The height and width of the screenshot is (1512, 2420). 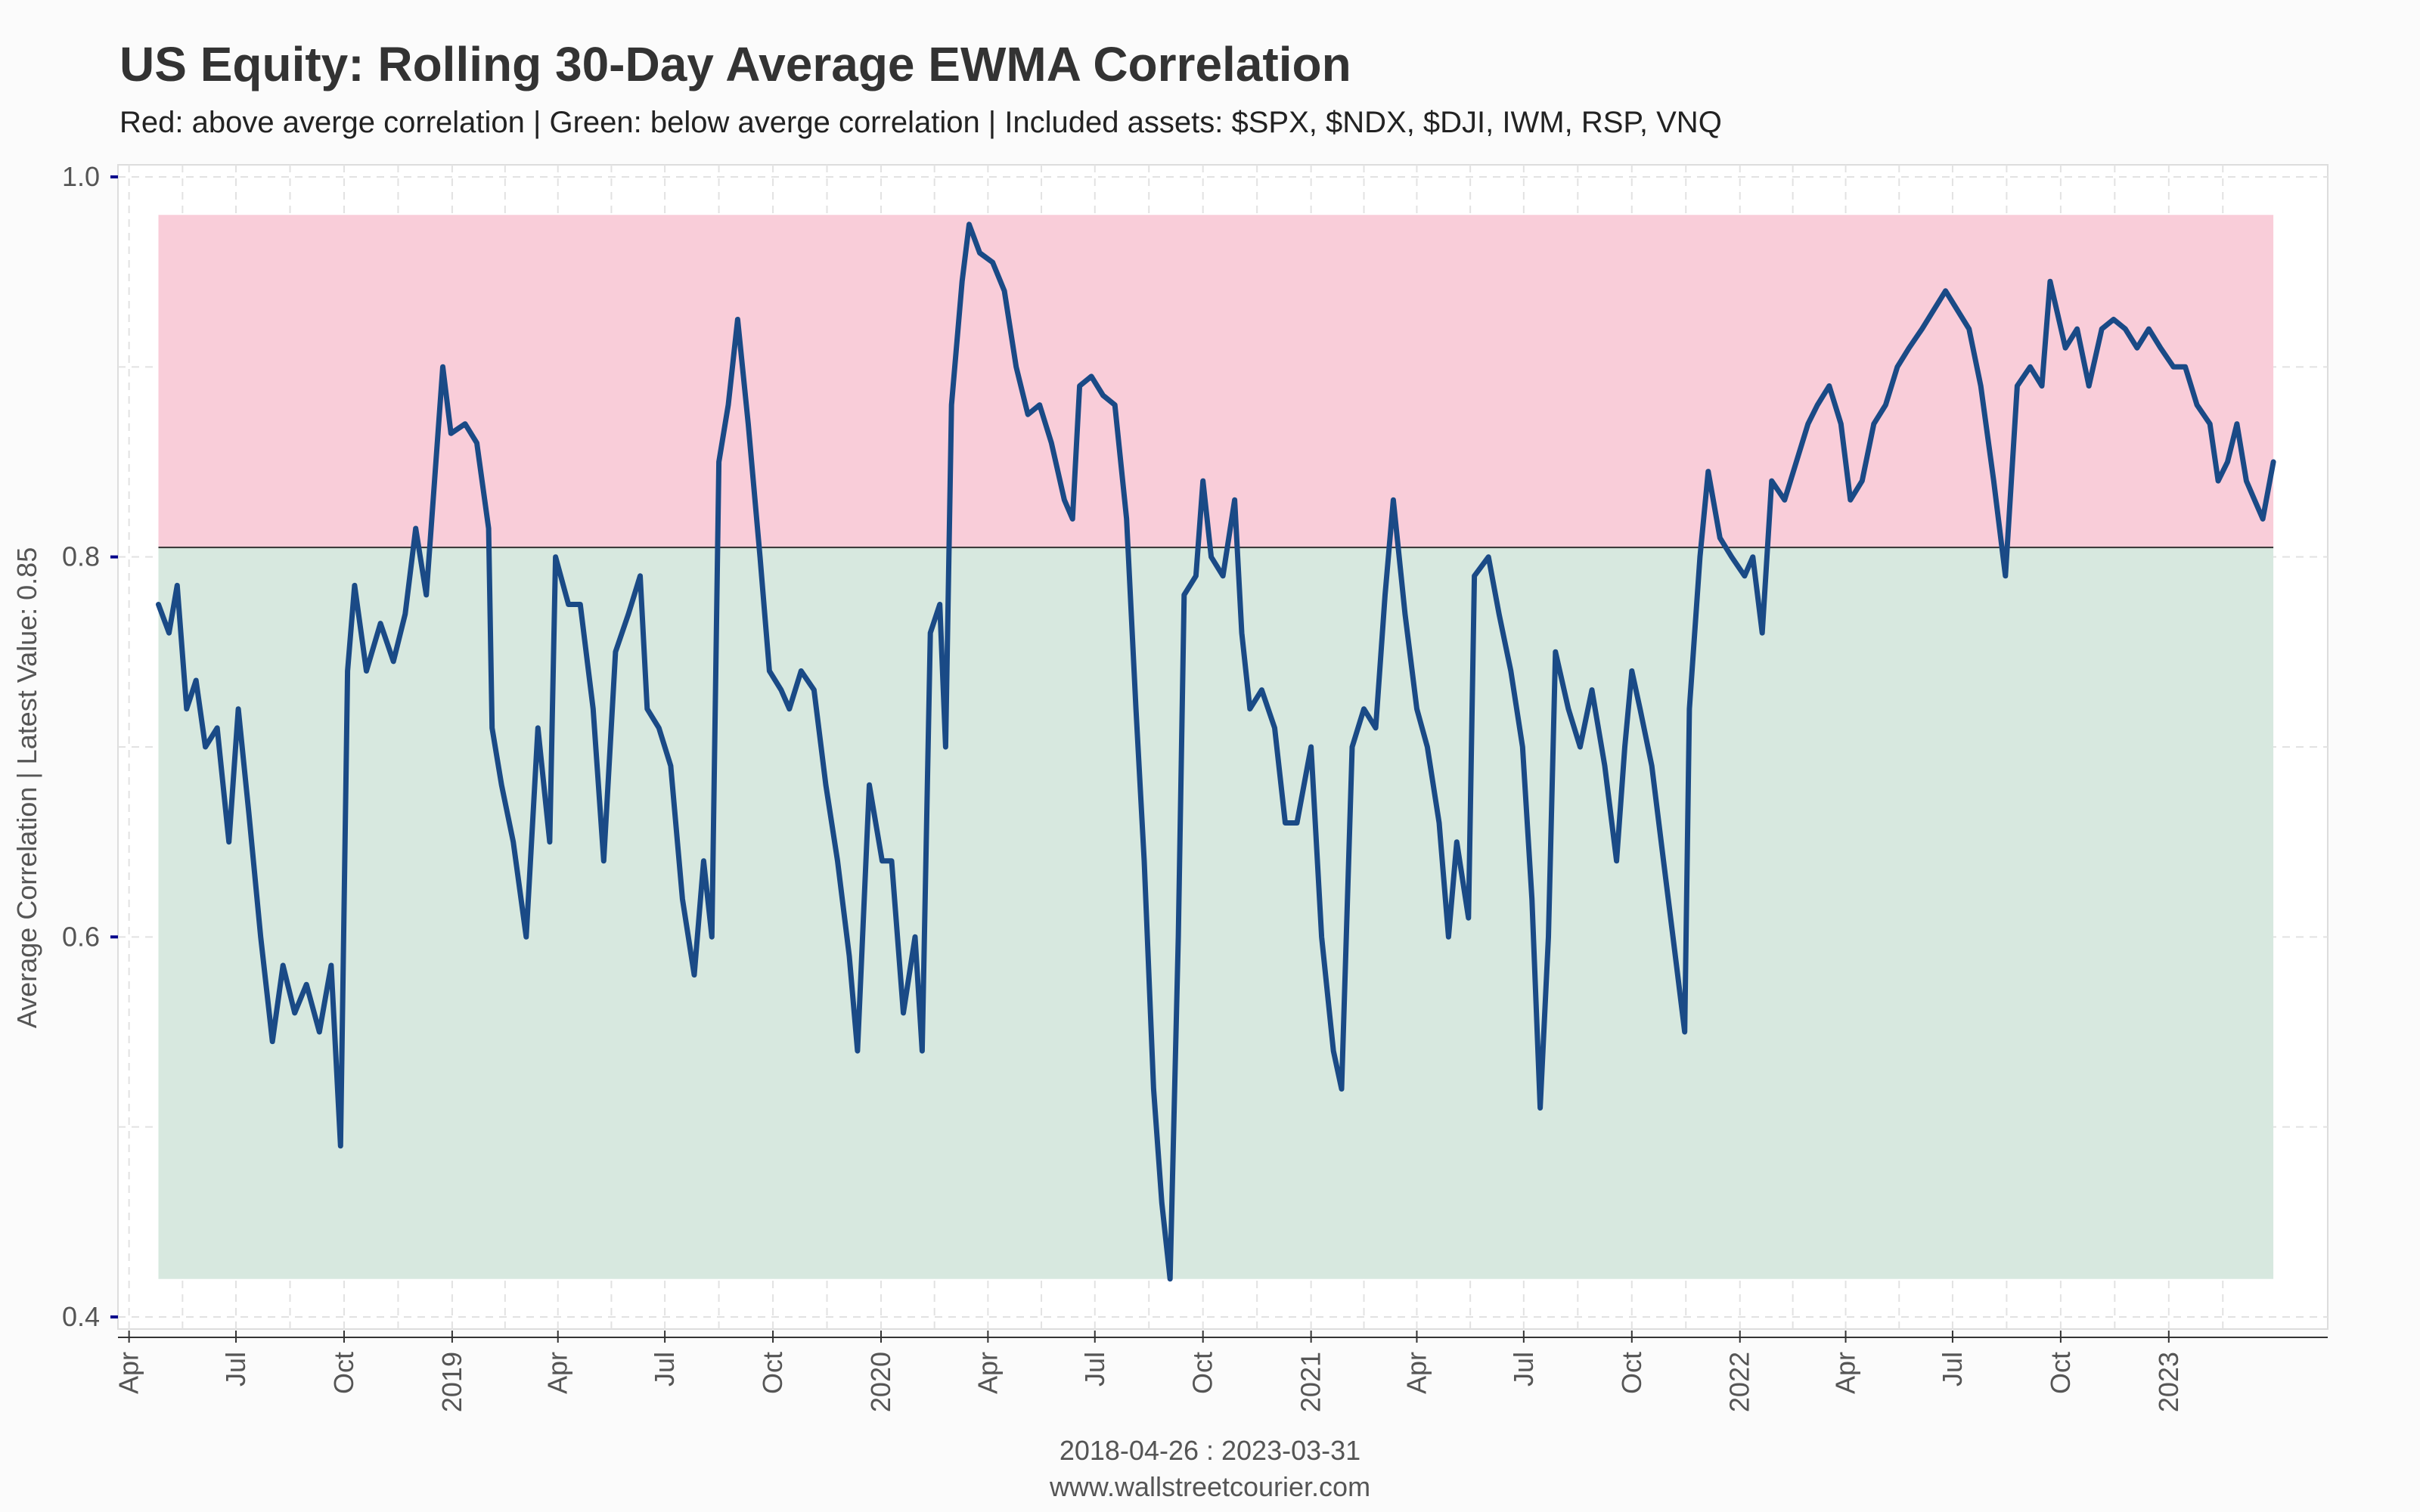 I want to click on y-tick-label: 0.8, so click(x=81, y=556).